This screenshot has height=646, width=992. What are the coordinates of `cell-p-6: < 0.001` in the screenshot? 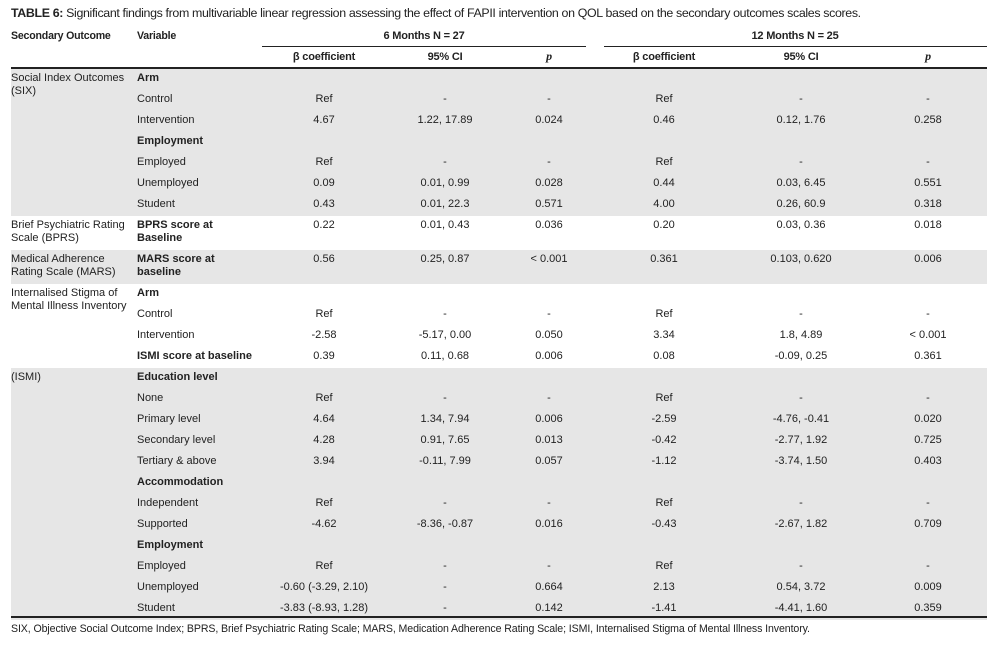 It's located at (549, 259).